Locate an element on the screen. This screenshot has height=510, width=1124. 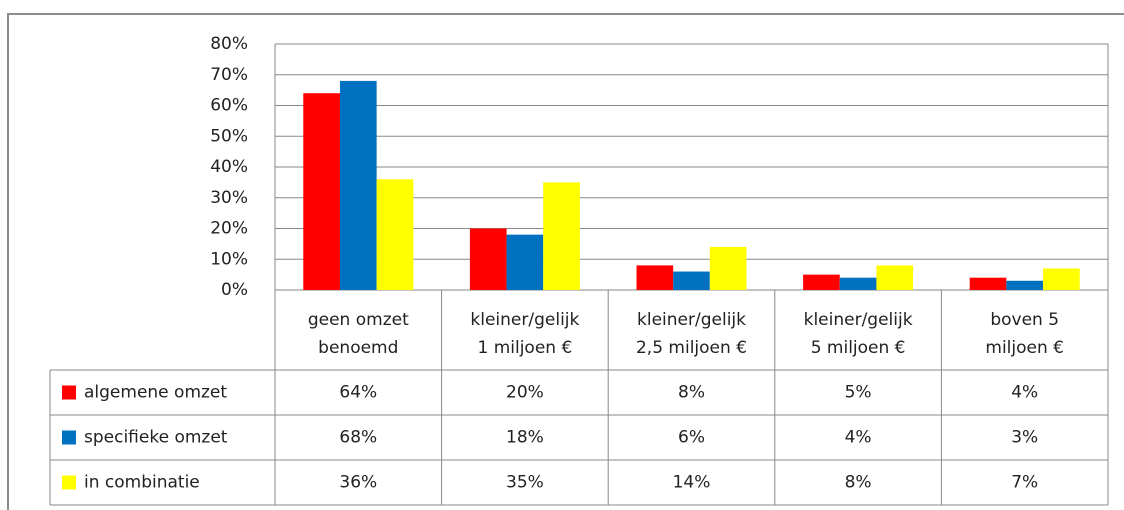
table-cell: 3% is located at coordinates (1024, 438).